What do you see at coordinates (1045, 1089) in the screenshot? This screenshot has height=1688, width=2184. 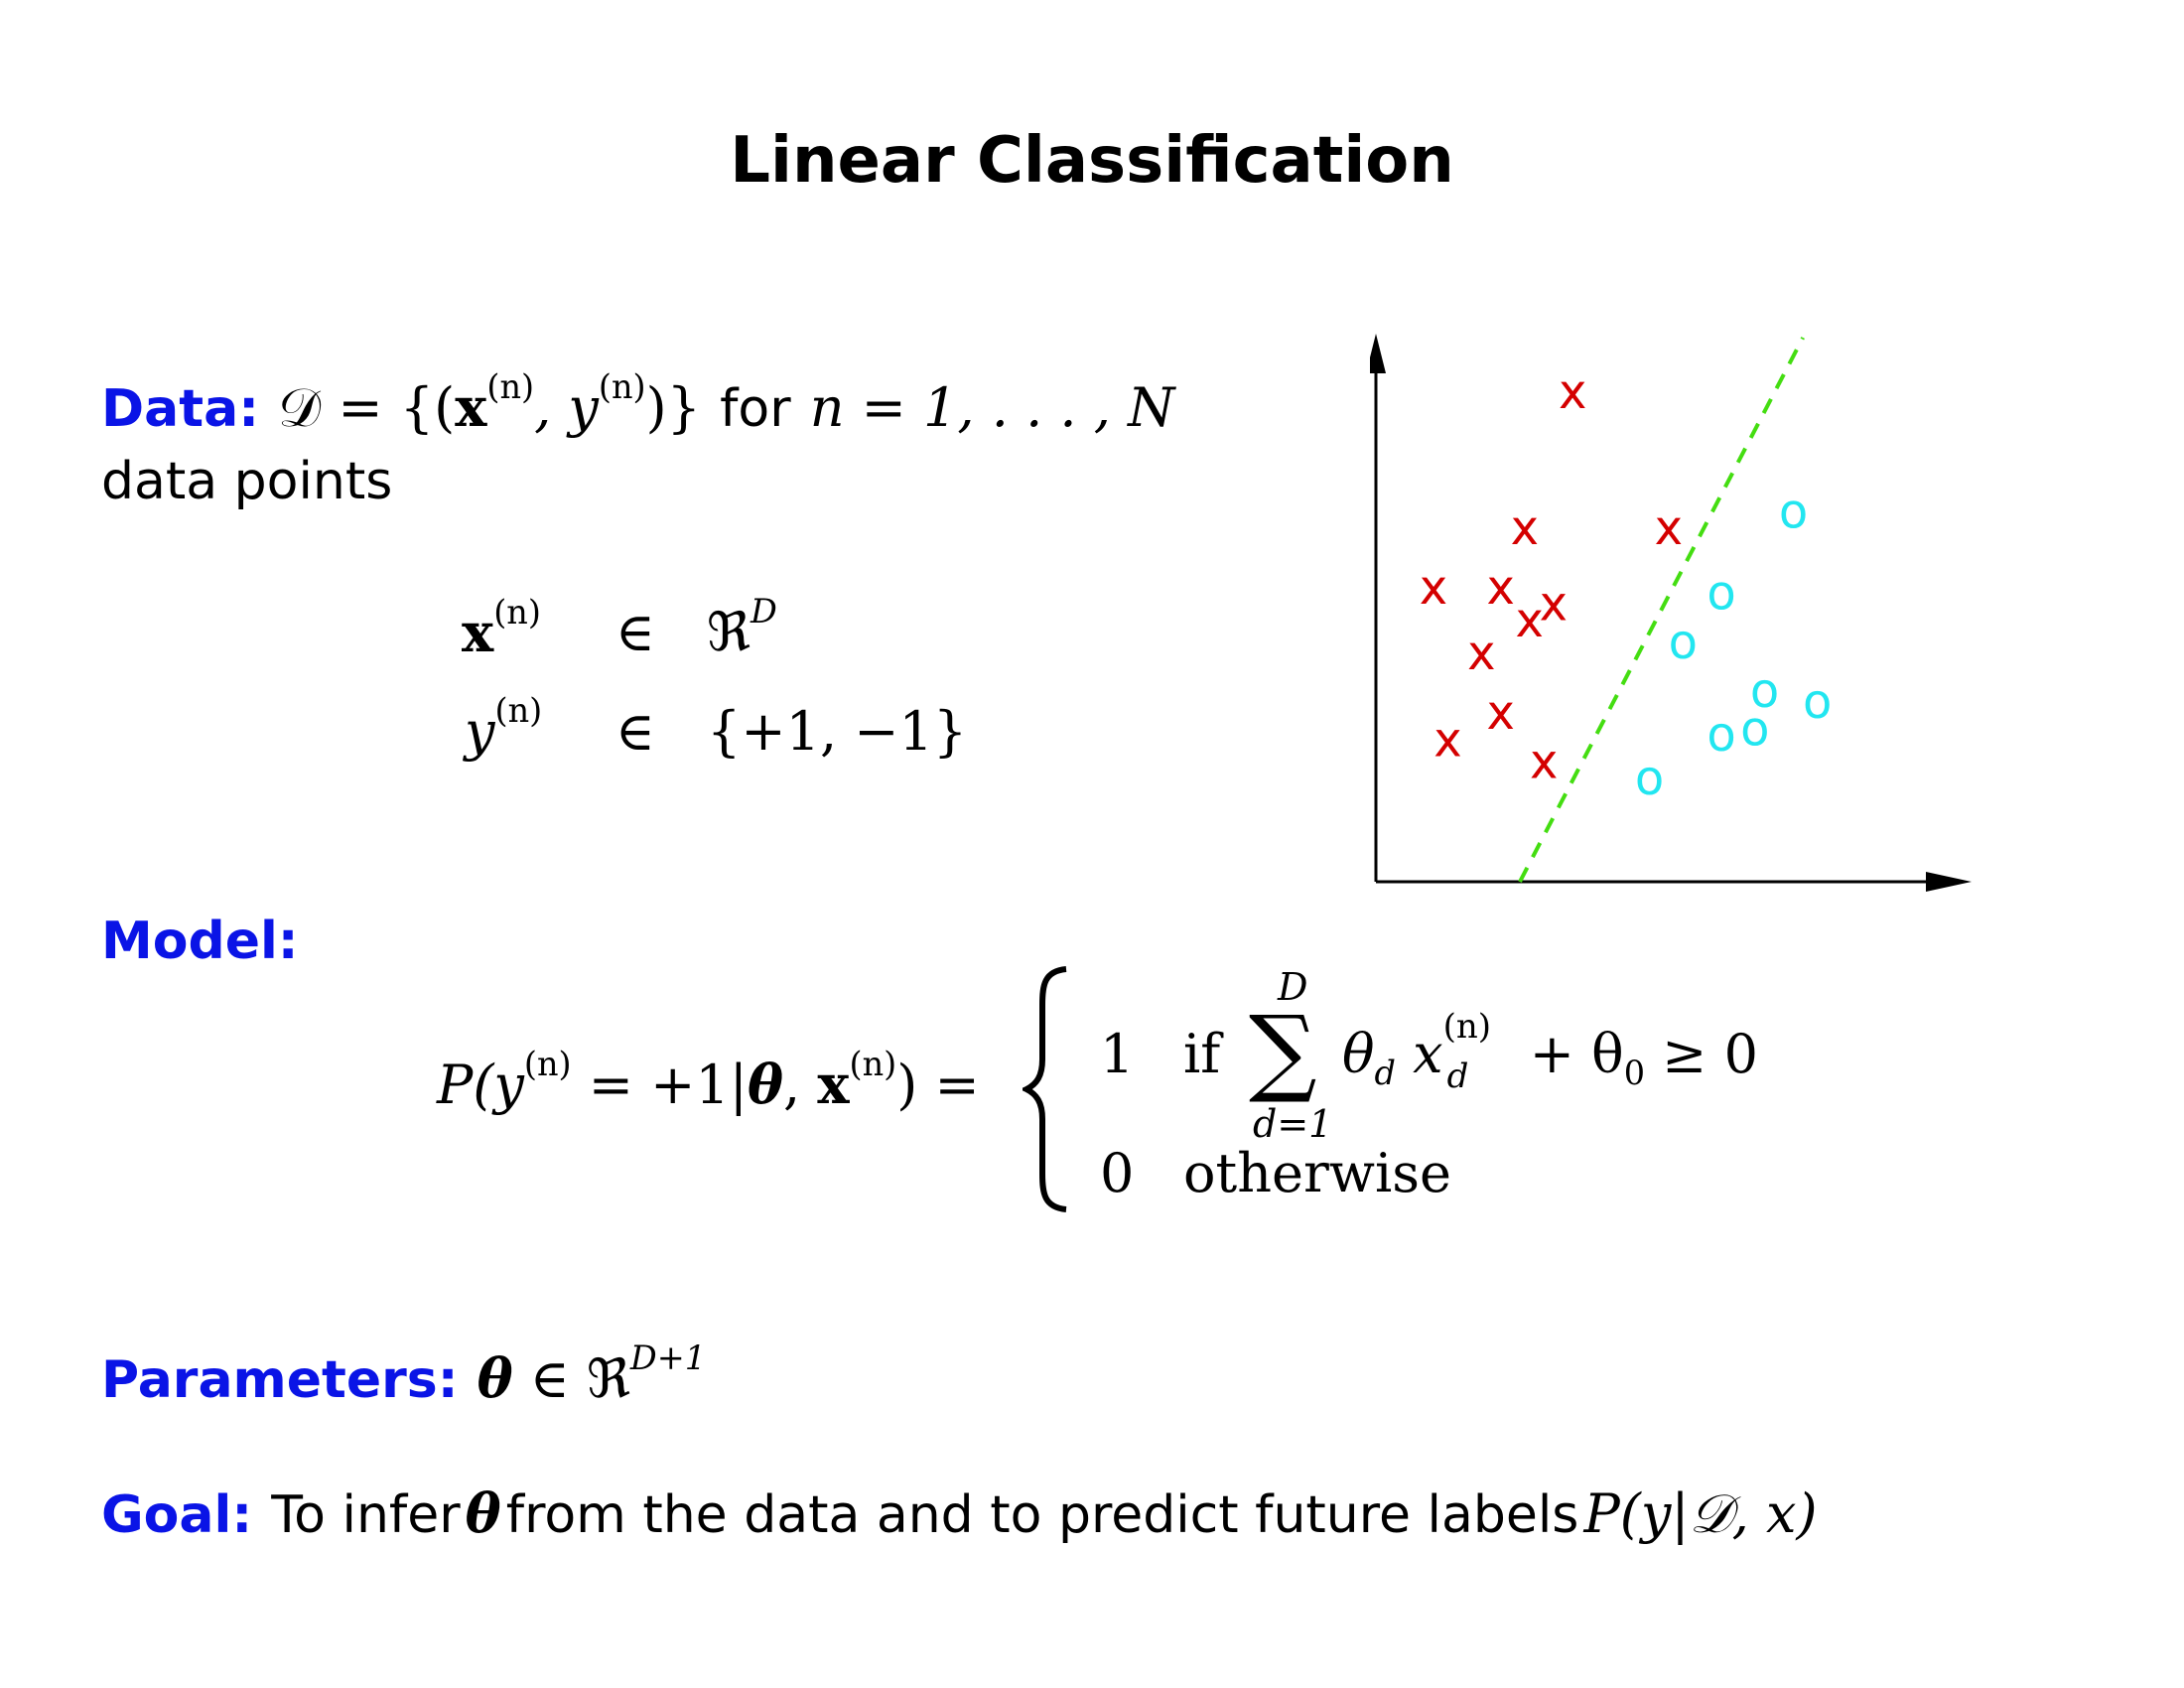 I see `left-brace` at bounding box center [1045, 1089].